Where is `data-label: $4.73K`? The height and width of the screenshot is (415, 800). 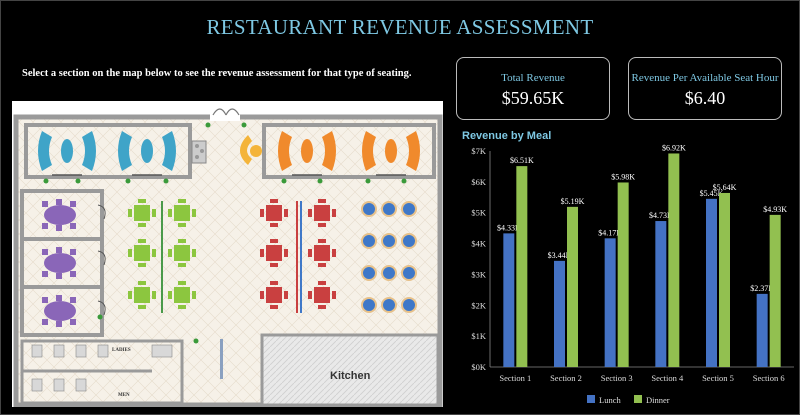 data-label: $4.73K is located at coordinates (661, 215).